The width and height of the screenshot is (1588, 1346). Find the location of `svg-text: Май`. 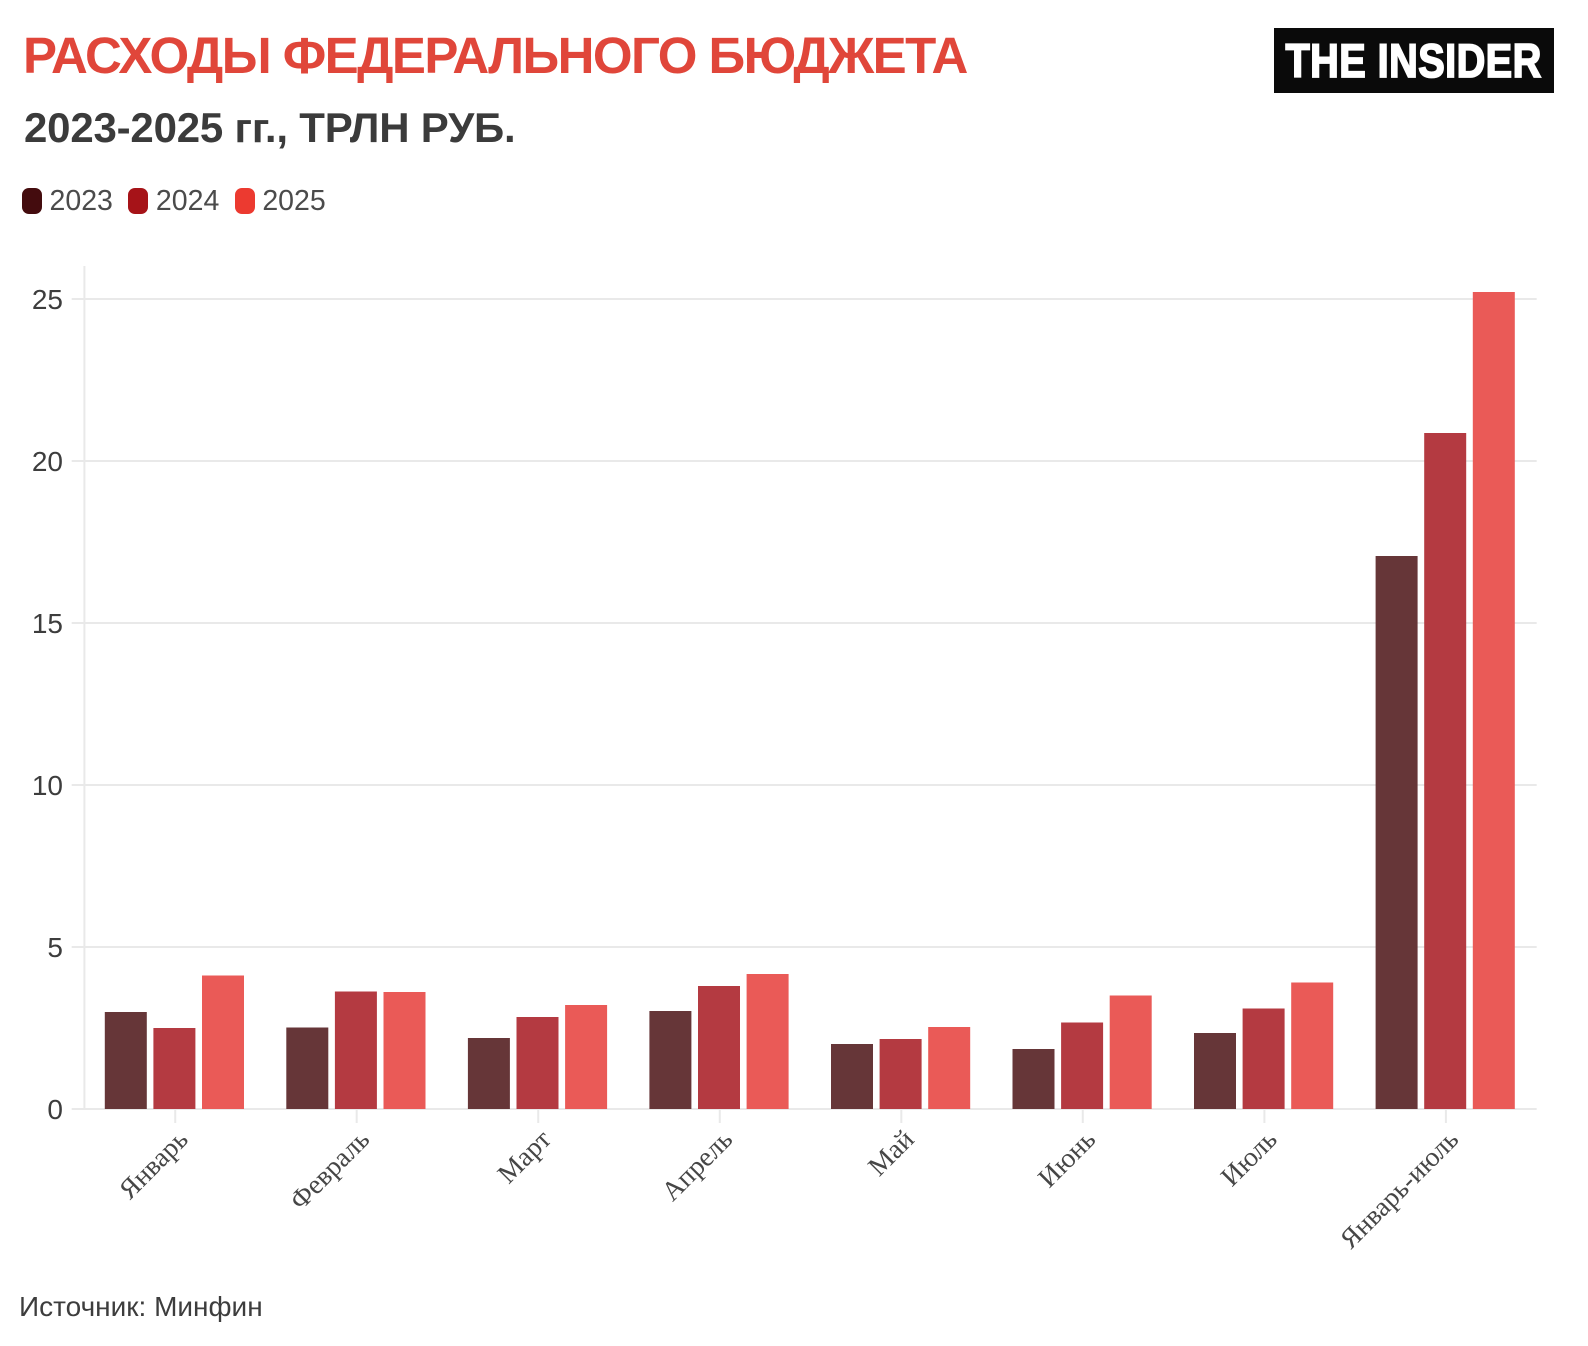

svg-text: Май is located at coordinates (890, 1152).